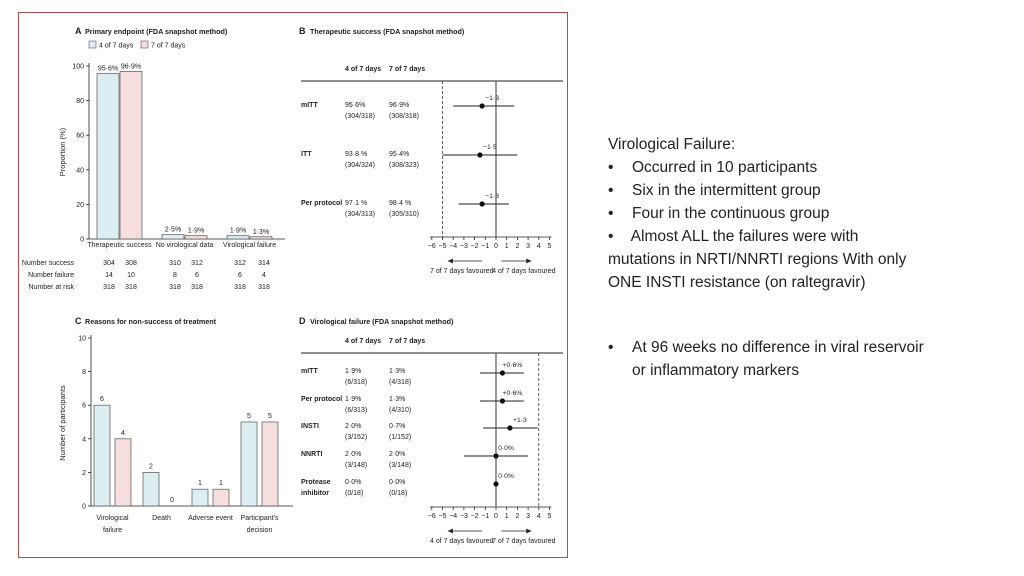  I want to click on notes-item-text: Four in the continuous group, so click(731, 213).